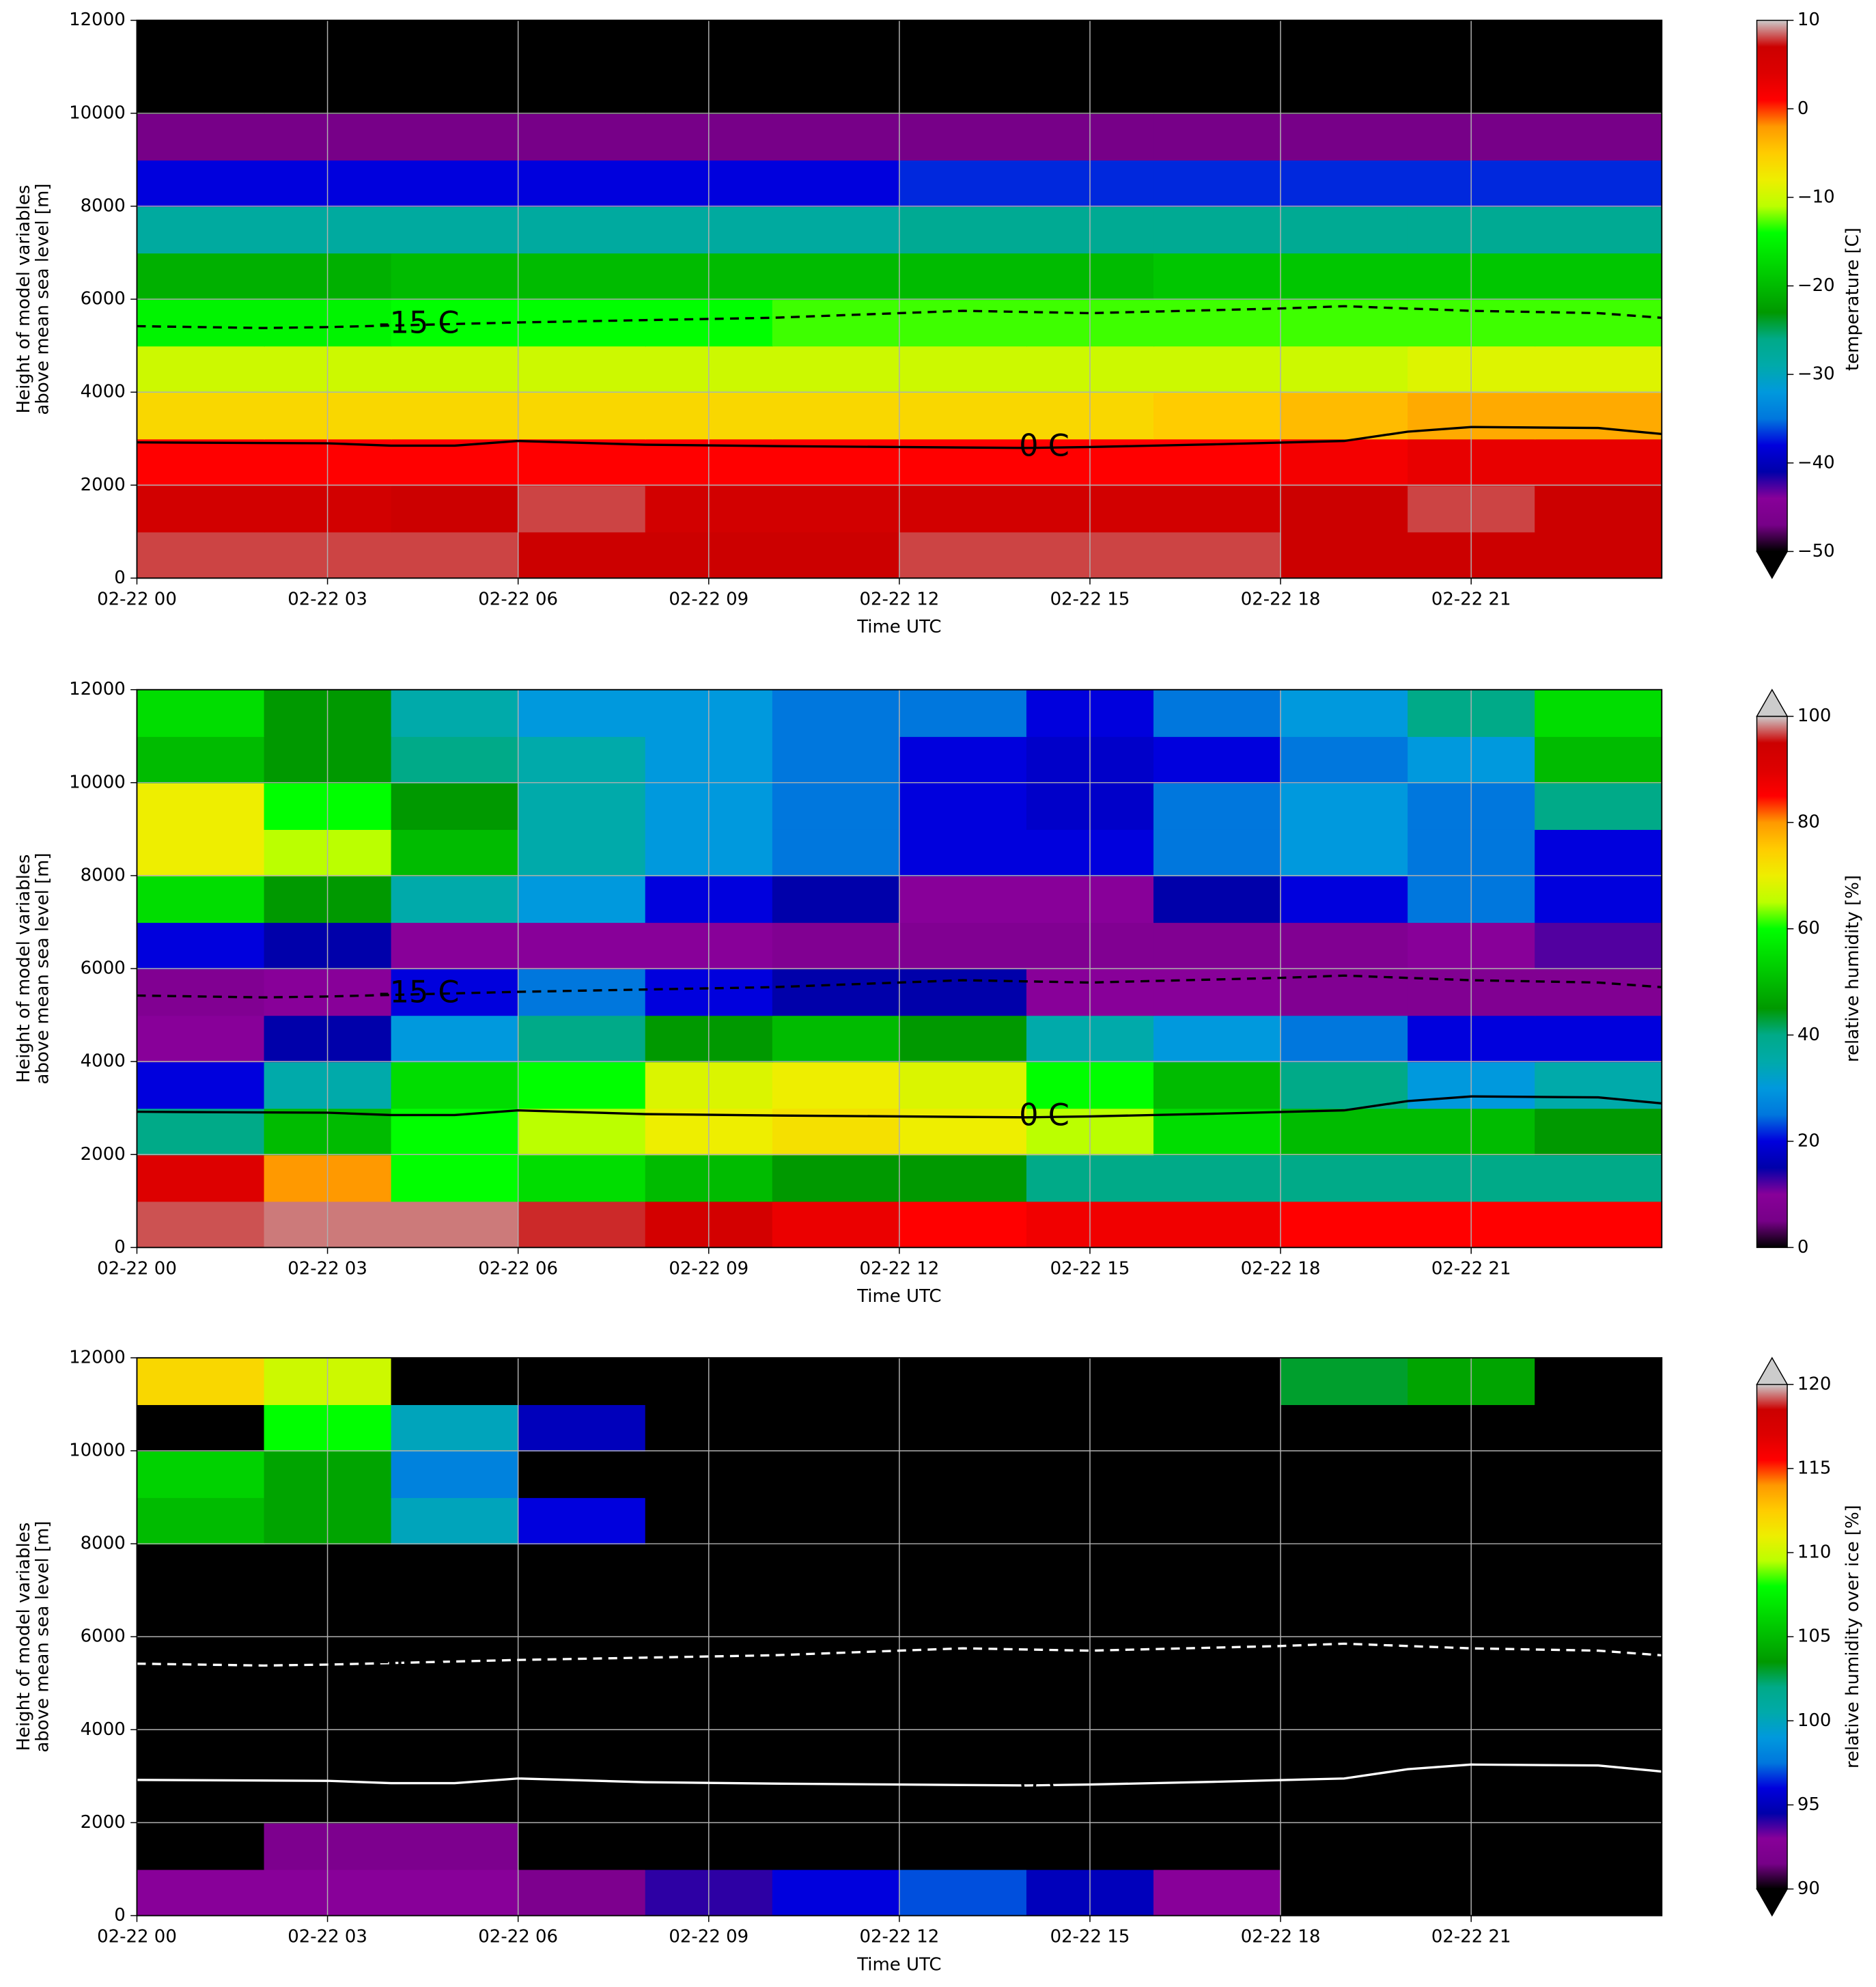 This screenshot has height=1987, width=1876. Describe the element at coordinates (1816, 463) in the screenshot. I see `colorbar-tick-label: −40` at that location.